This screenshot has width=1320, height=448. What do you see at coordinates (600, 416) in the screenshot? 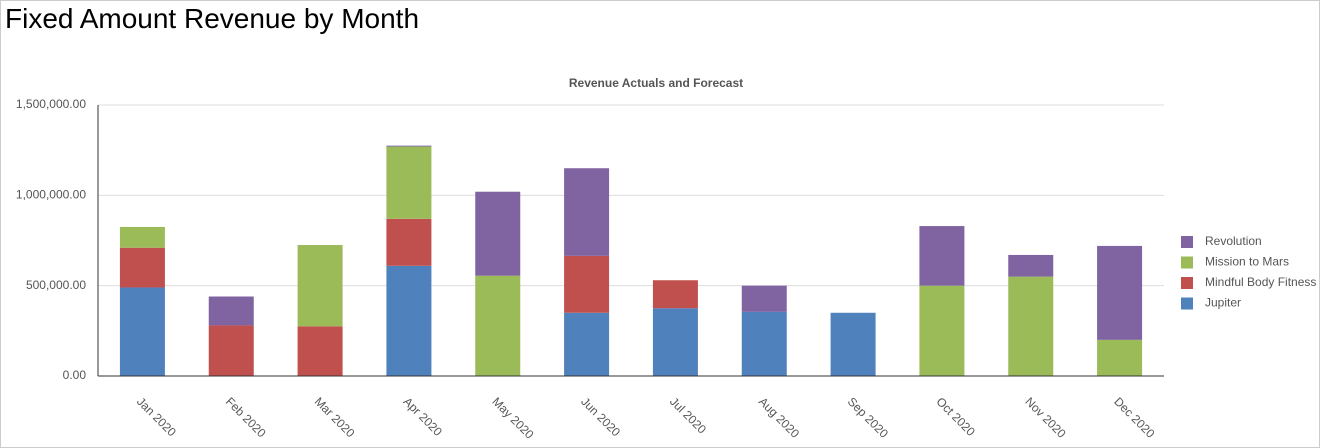
I see `x-tick-label: Jun 2020` at bounding box center [600, 416].